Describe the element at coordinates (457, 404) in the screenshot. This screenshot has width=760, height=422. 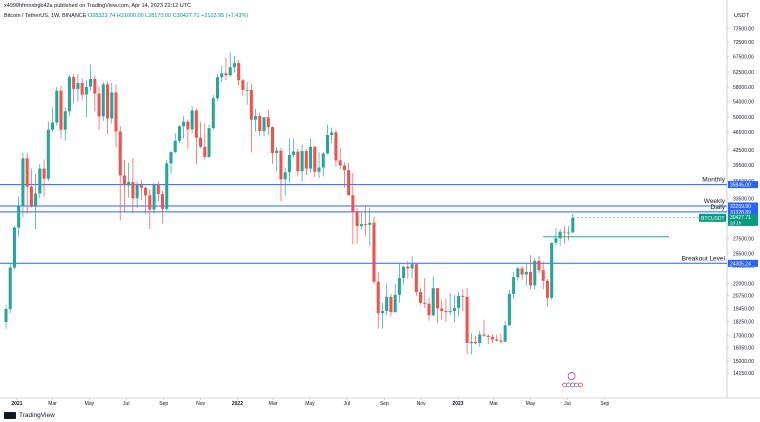
I see `time-tick-label: 2023` at that location.